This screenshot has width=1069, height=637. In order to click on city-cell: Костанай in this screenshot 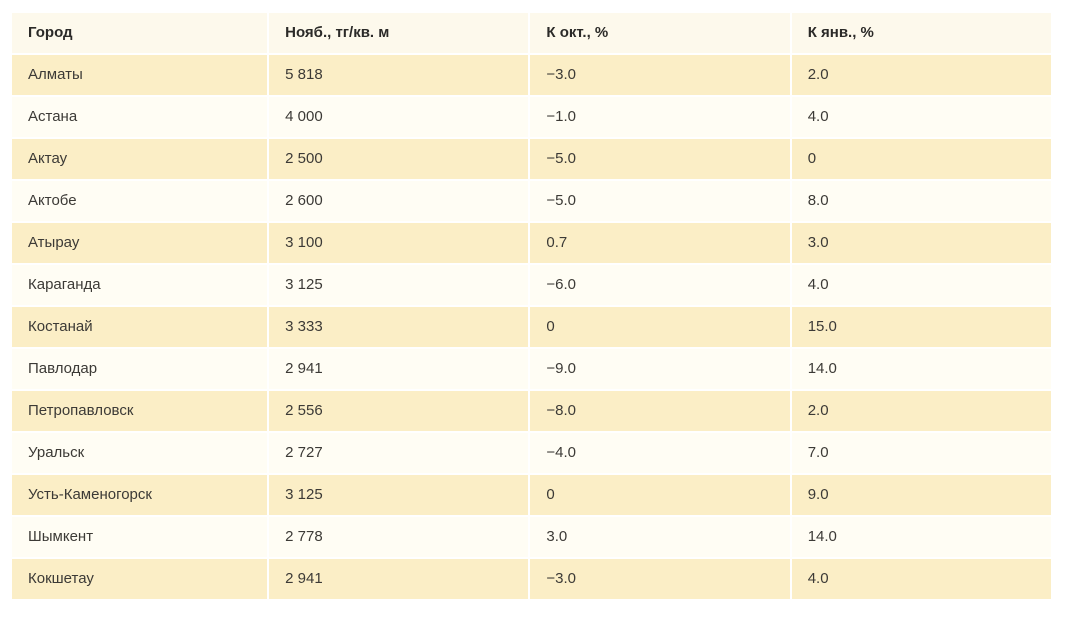, I will do `click(139, 327)`.